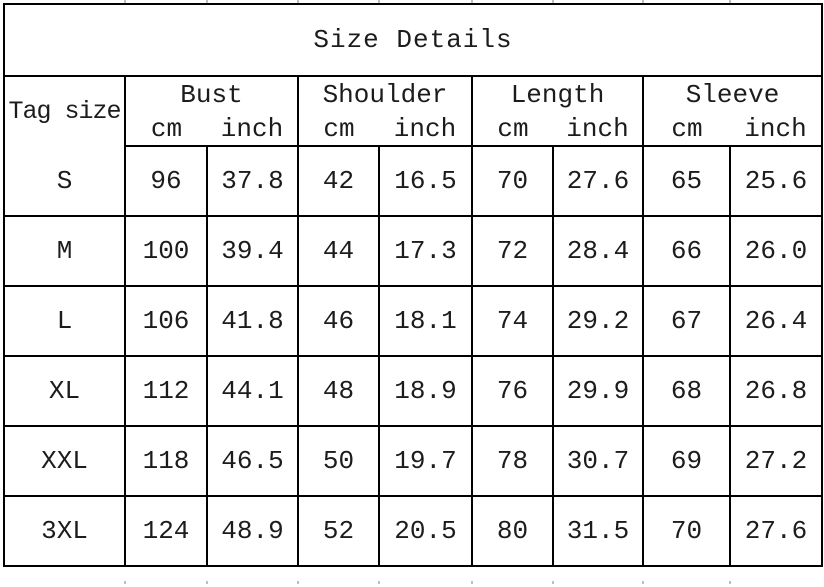 The image size is (824, 587). Describe the element at coordinates (776, 391) in the screenshot. I see `sleeve-inch-cell: 26.8` at that location.